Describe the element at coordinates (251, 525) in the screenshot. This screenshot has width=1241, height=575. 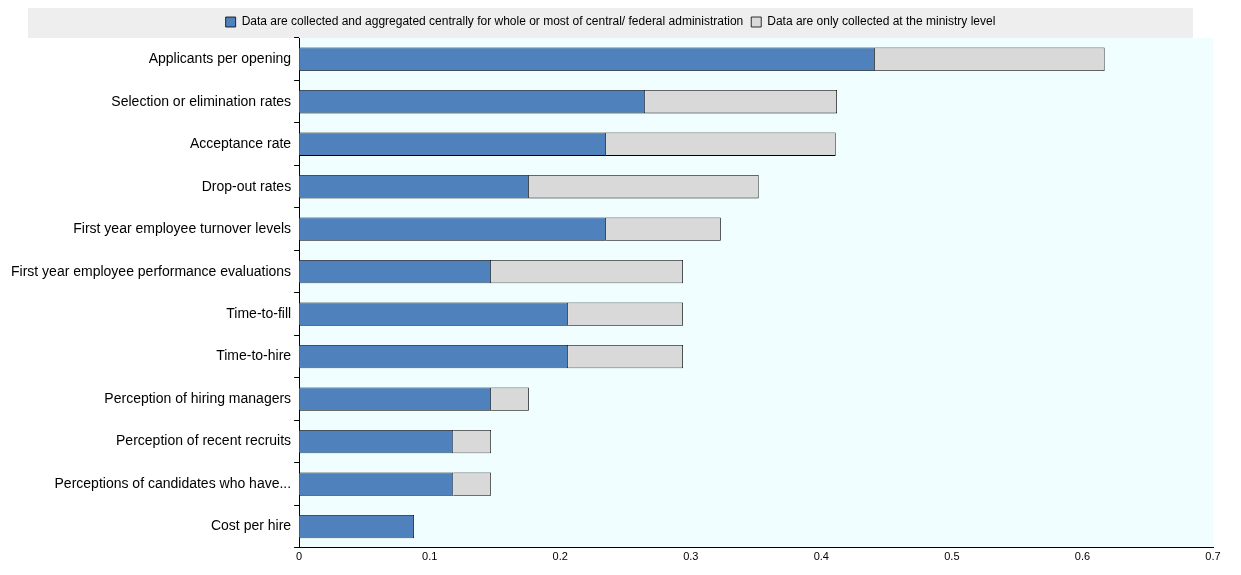
I see `y-tick-label: Cost per hire` at that location.